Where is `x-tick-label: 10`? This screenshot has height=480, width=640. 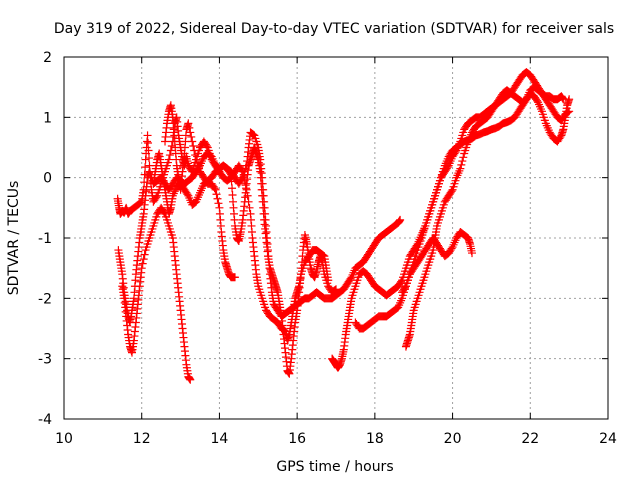 x-tick-label: 10 is located at coordinates (64, 439).